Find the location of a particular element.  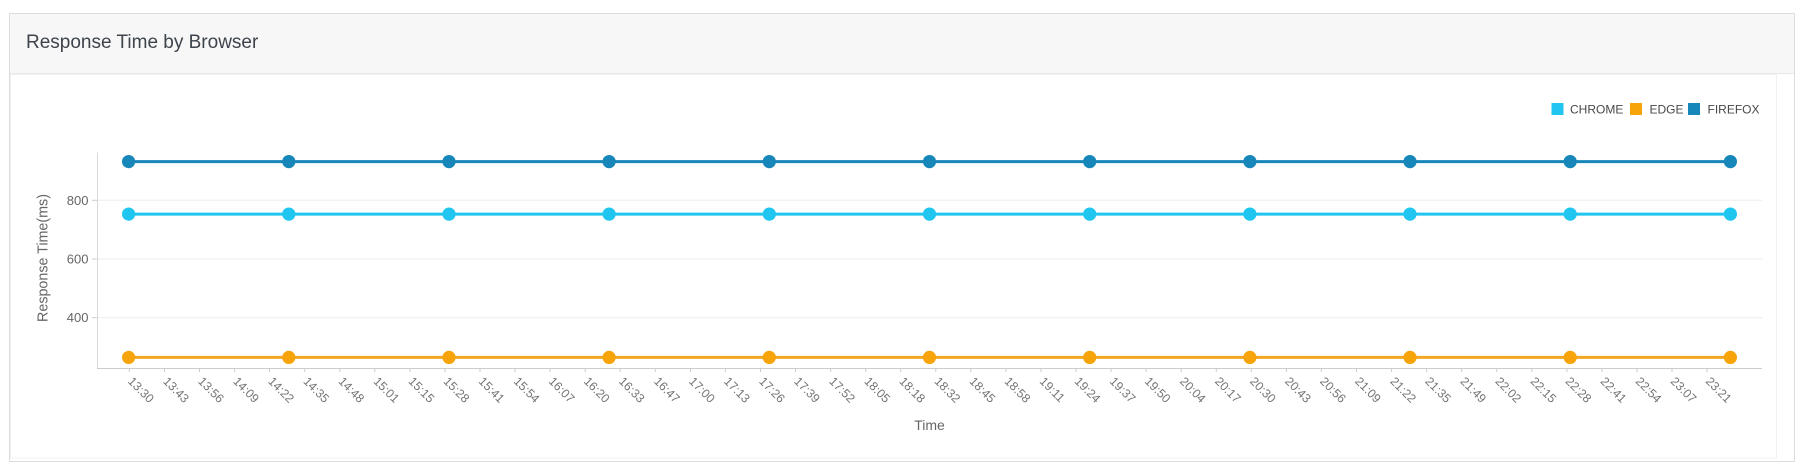

svg-text: CHROME is located at coordinates (1596, 110).